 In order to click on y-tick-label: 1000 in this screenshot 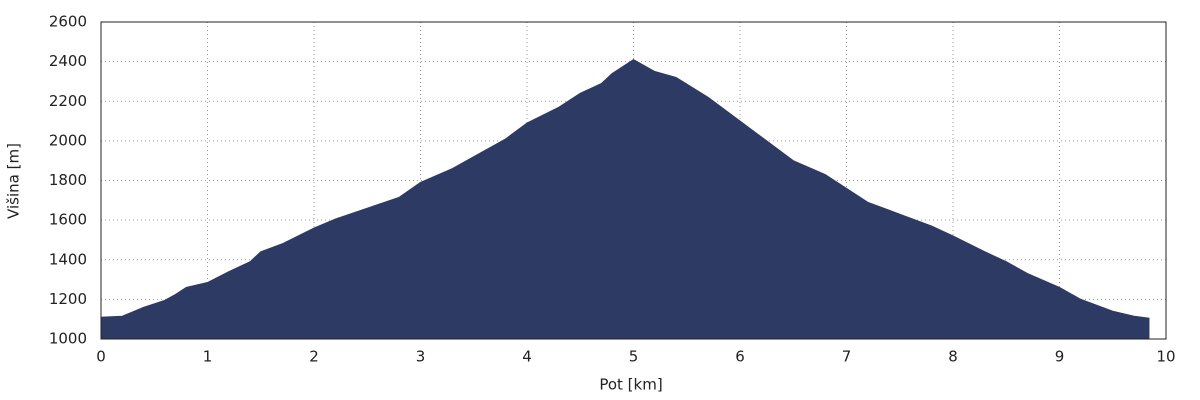, I will do `click(68, 339)`.